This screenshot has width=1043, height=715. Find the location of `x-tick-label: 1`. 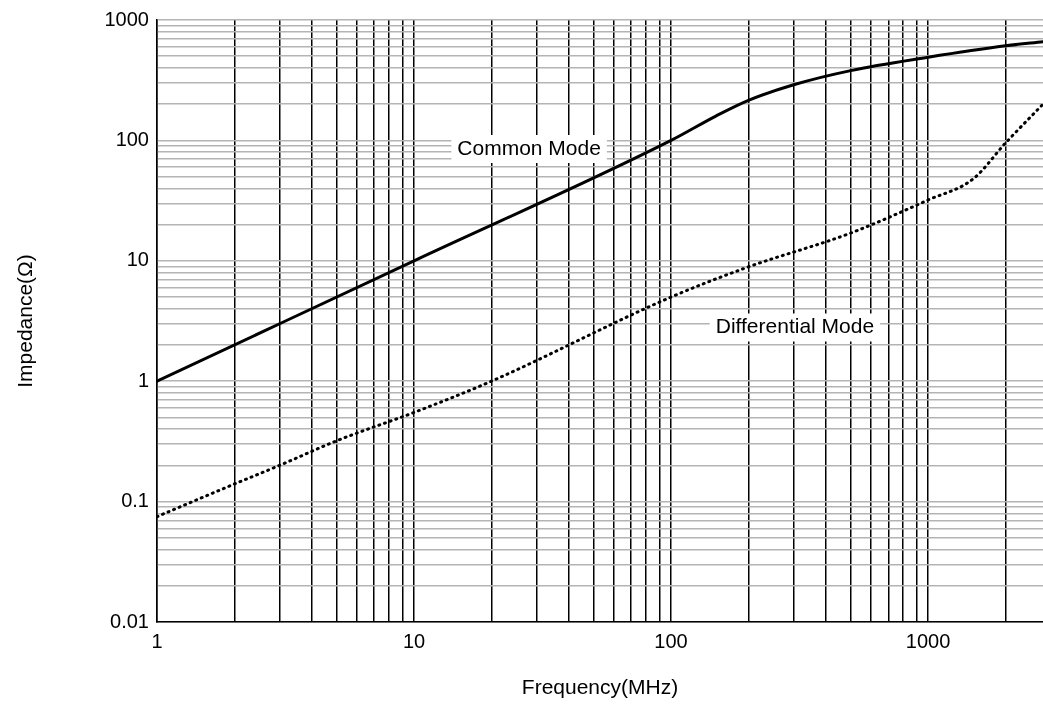

x-tick-label: 1 is located at coordinates (157, 640).